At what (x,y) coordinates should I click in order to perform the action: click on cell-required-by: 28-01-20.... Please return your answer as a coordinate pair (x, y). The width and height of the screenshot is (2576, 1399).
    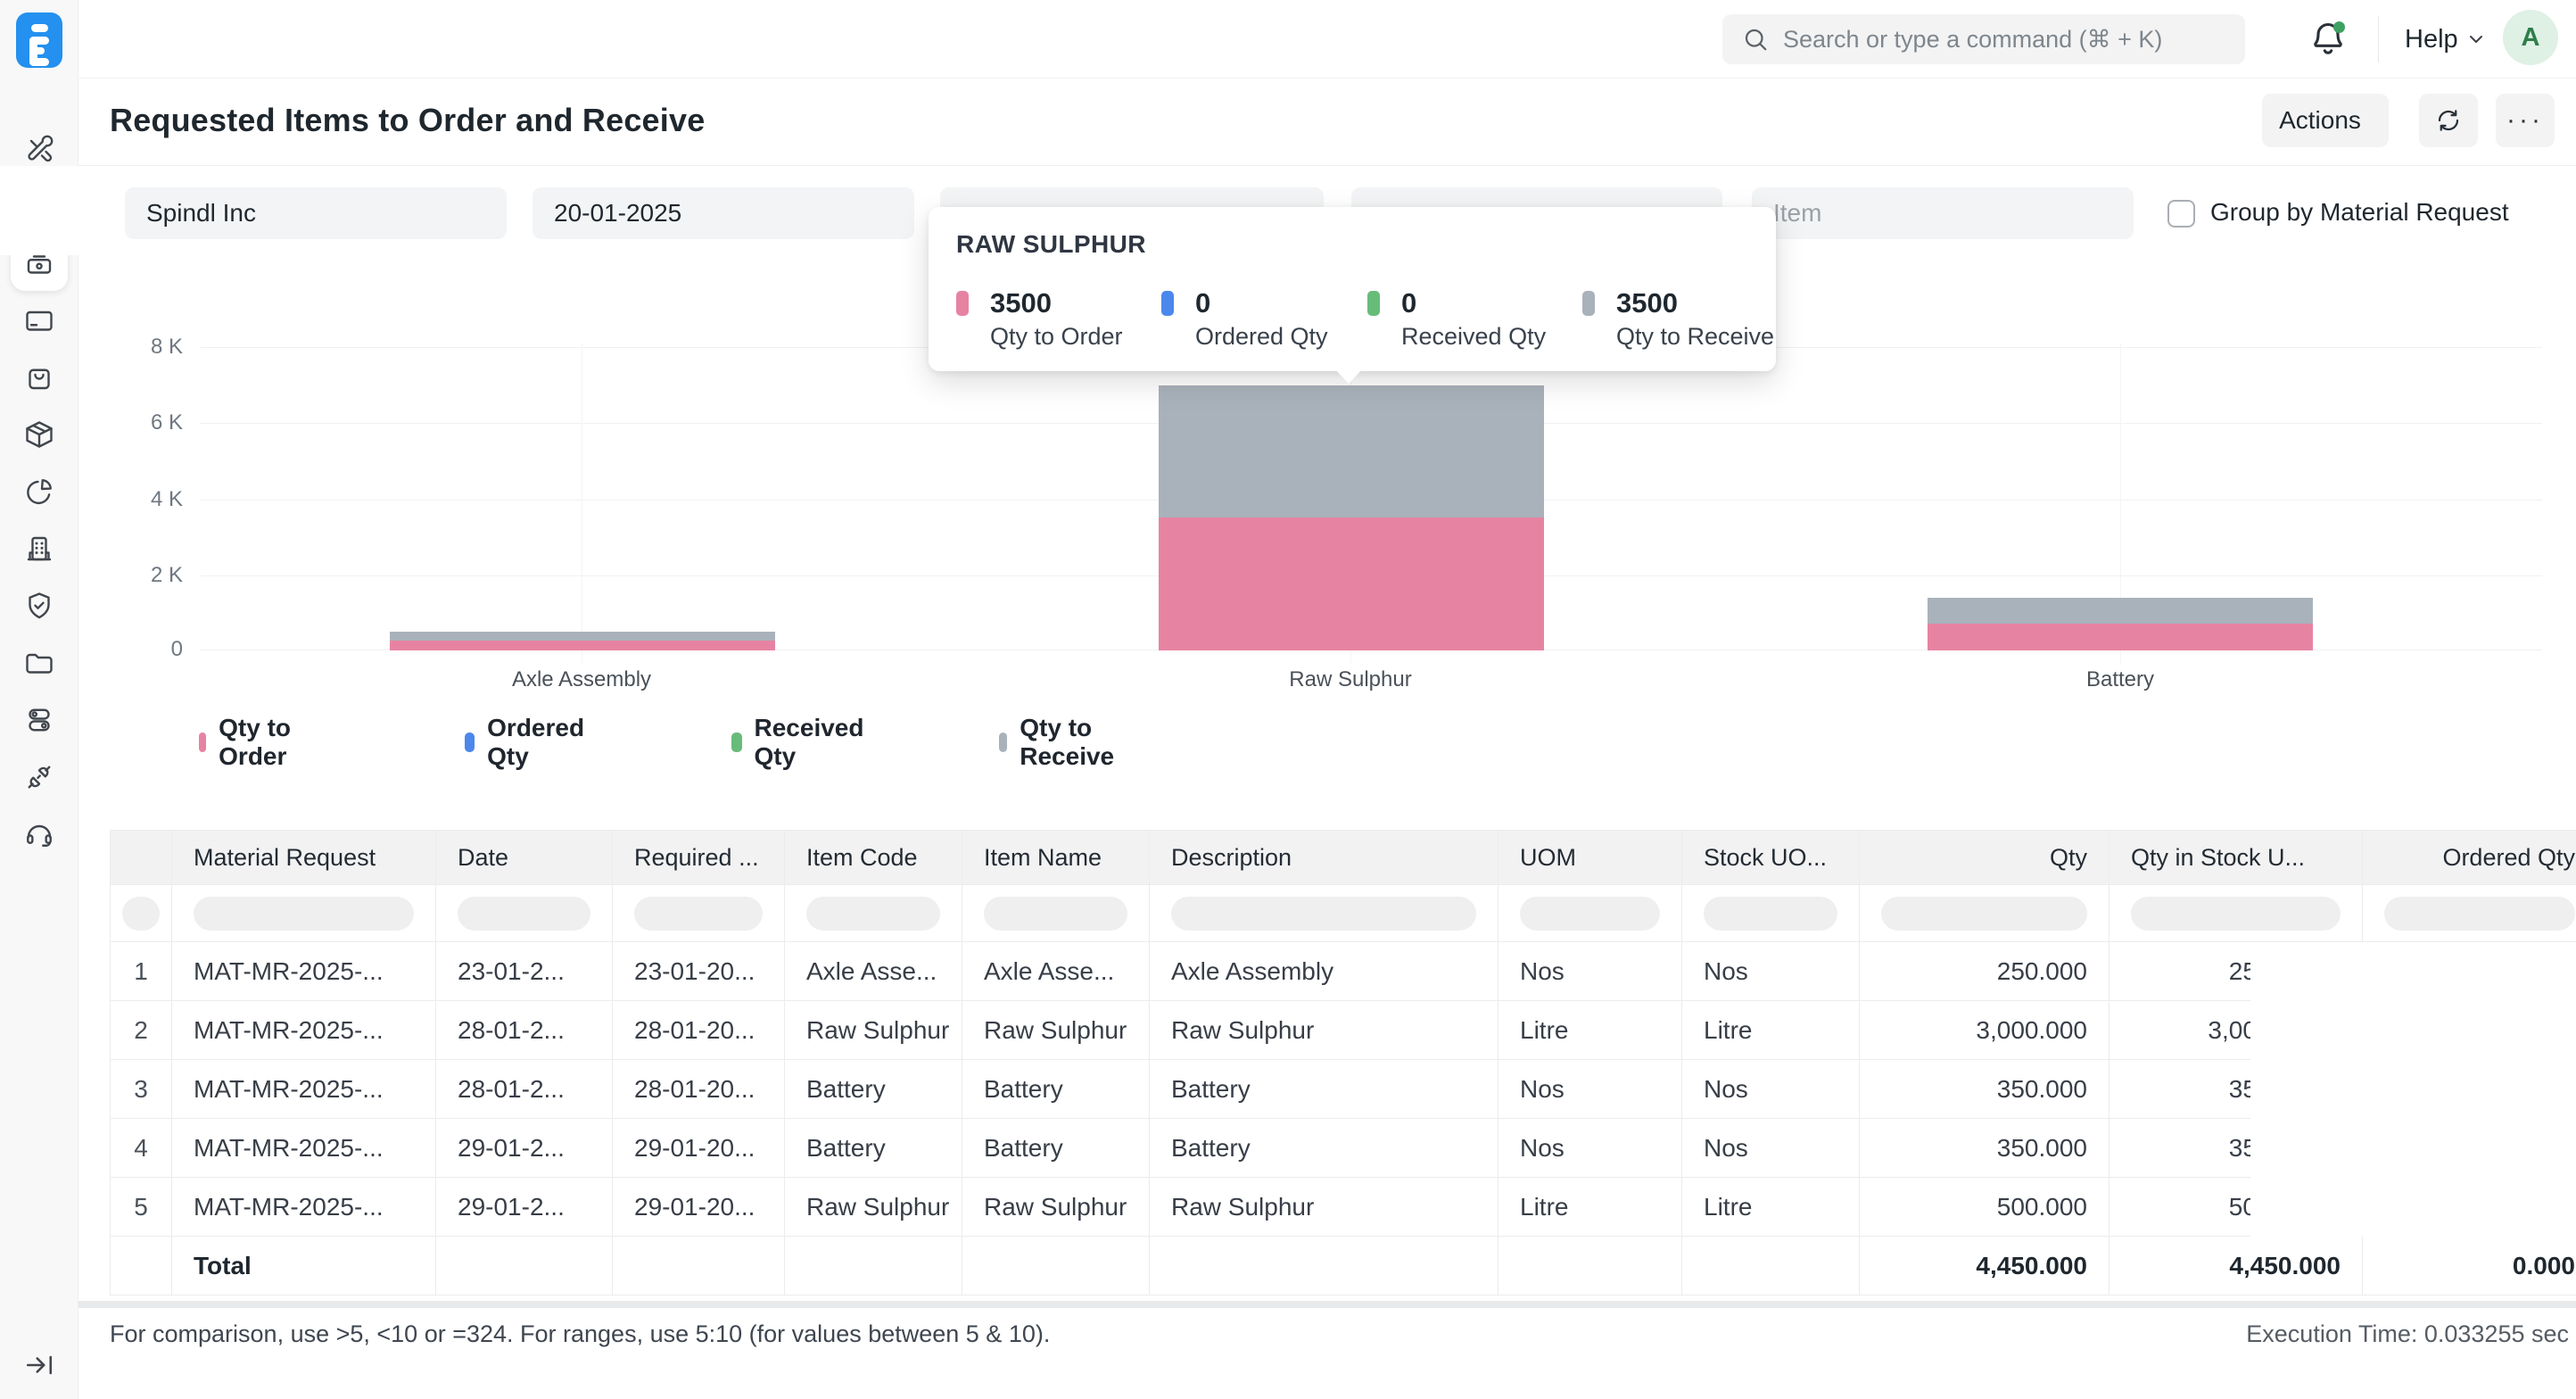
    Looking at the image, I should click on (699, 1030).